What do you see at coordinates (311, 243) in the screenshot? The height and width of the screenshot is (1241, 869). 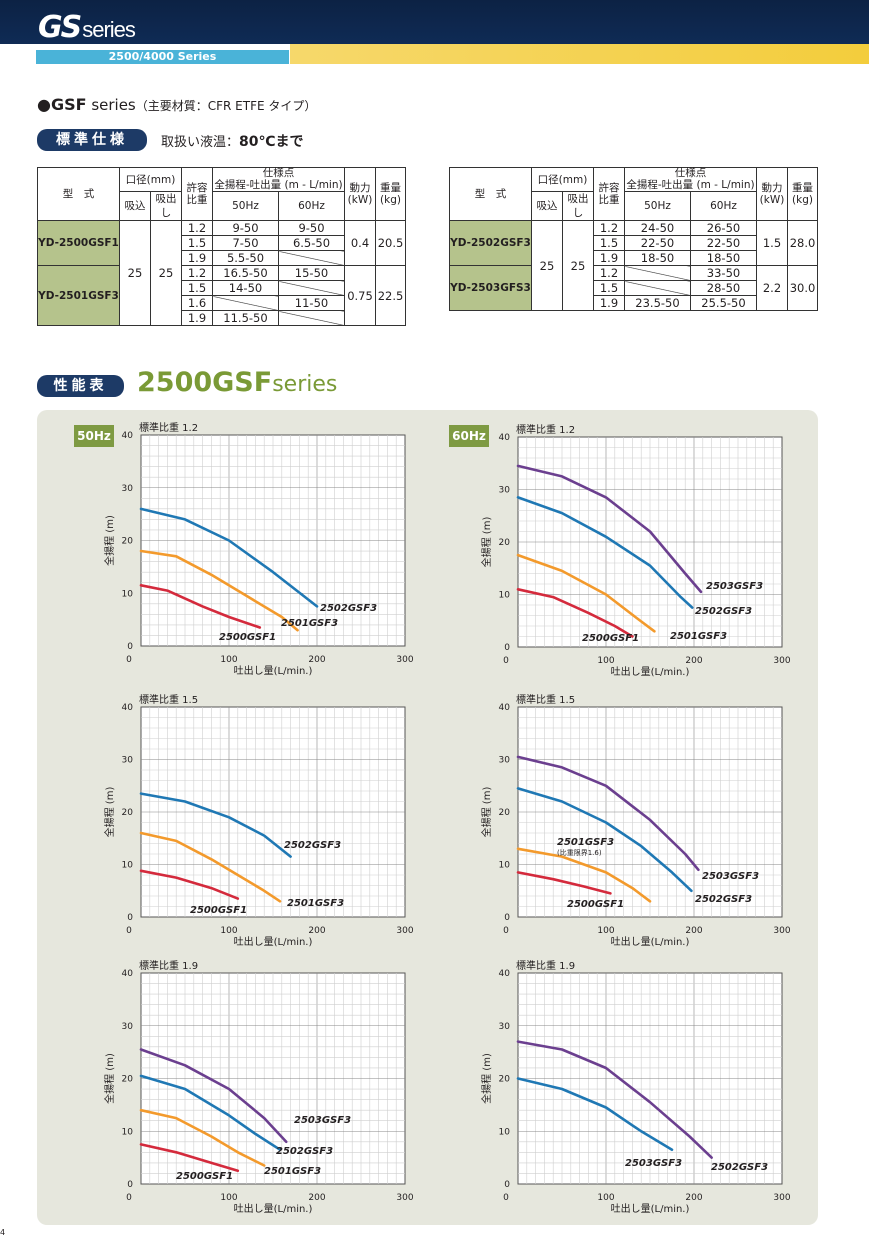 I see `spec-60hz: 6.5-50` at bounding box center [311, 243].